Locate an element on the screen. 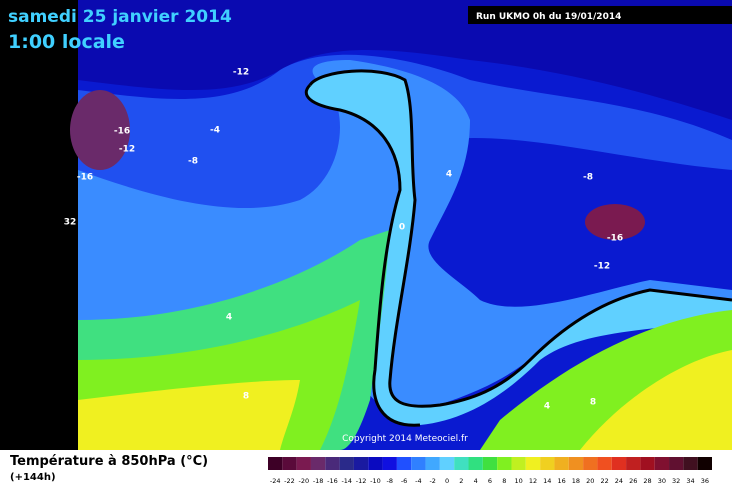 The image size is (732, 493). scale-label: 32 is located at coordinates (676, 481).